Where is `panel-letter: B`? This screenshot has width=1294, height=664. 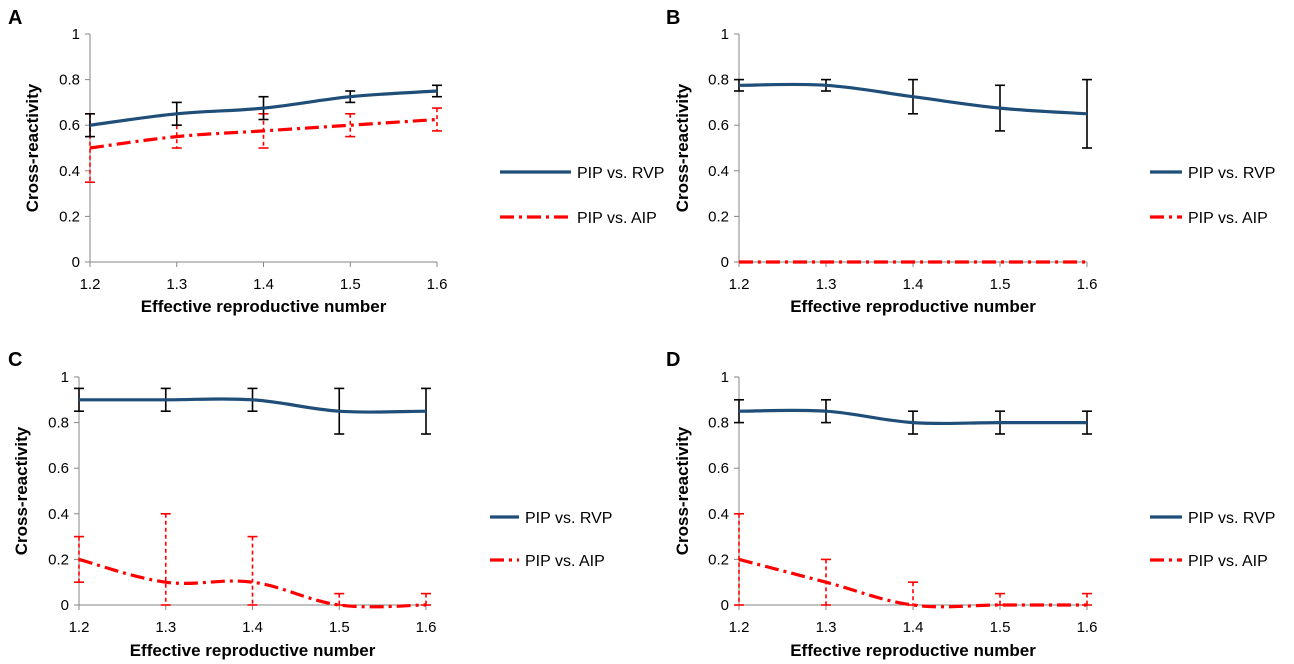 panel-letter: B is located at coordinates (673, 18).